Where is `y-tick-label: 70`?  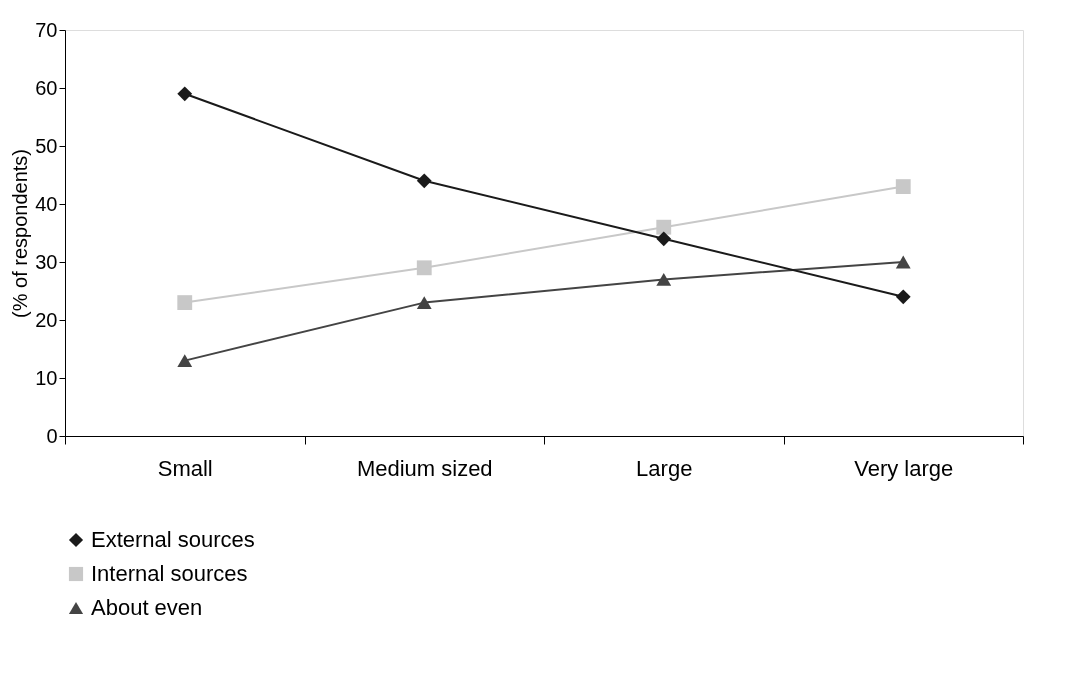
y-tick-label: 70 is located at coordinates (46, 29).